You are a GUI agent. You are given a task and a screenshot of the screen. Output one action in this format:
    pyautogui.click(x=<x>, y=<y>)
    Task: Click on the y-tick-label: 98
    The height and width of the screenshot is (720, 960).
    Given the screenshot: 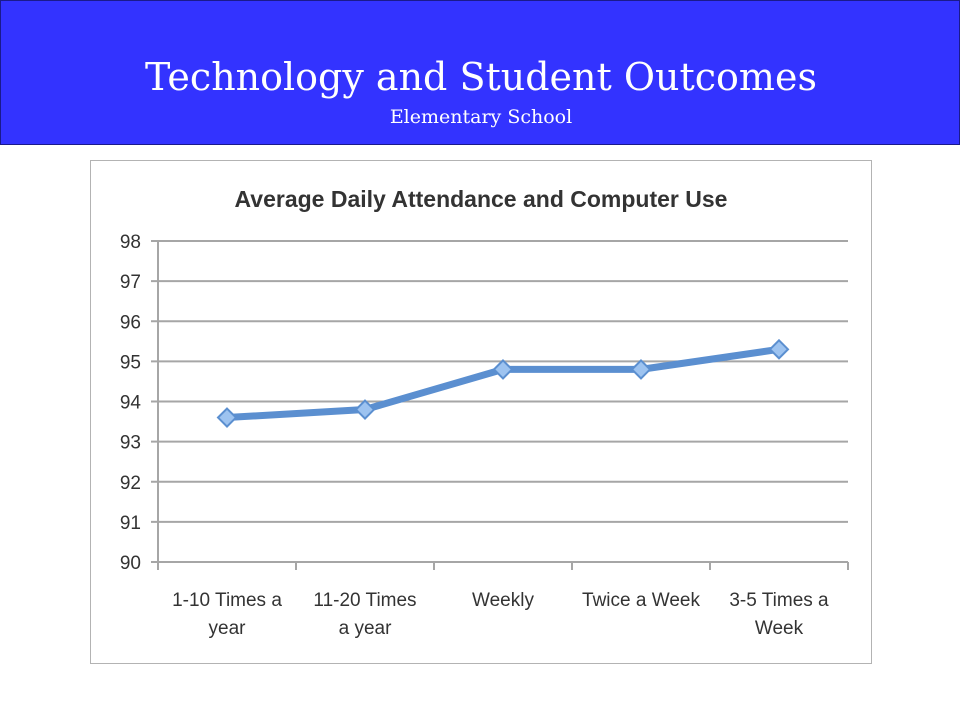 What is the action you would take?
    pyautogui.click(x=130, y=242)
    